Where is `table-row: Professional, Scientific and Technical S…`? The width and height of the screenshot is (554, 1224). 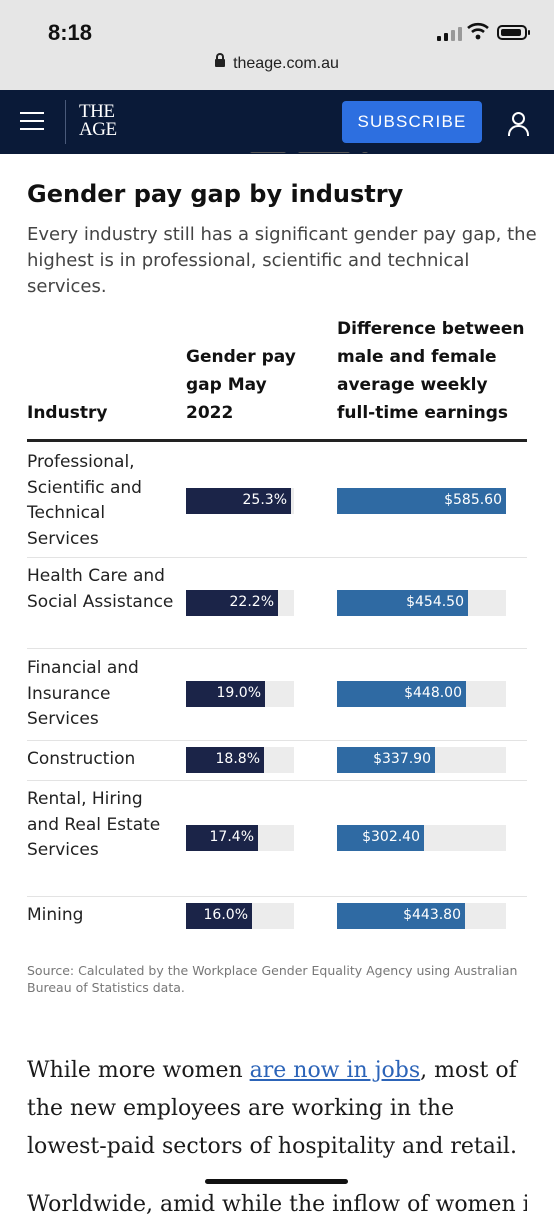 table-row: Professional, Scientific and Technical S… is located at coordinates (277, 501).